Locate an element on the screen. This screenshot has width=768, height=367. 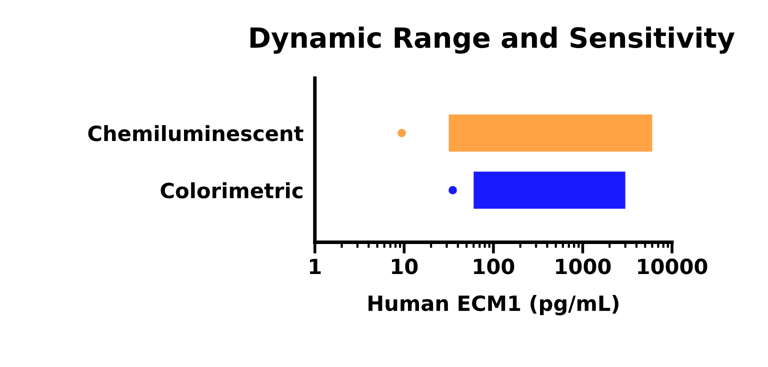
chart-title: Dynamic Range and Sensitivity is located at coordinates (492, 40).